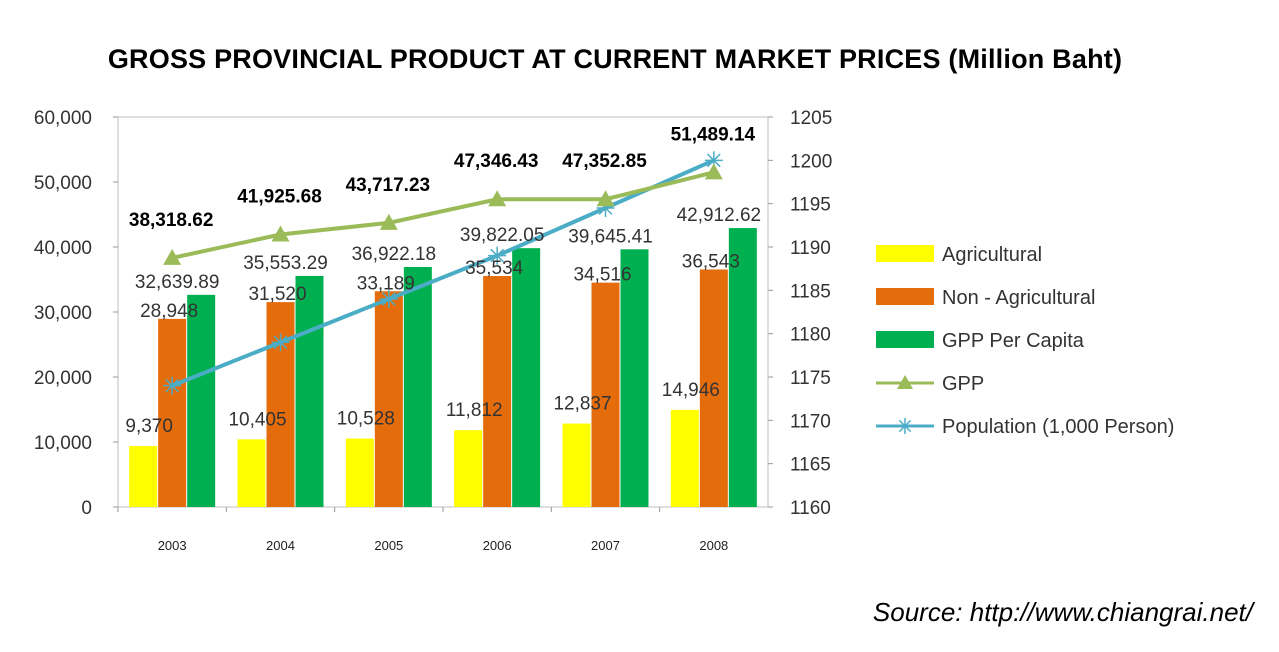 The height and width of the screenshot is (652, 1279). I want to click on data-label-gpp-per-capita: 39,822.05, so click(502, 235).